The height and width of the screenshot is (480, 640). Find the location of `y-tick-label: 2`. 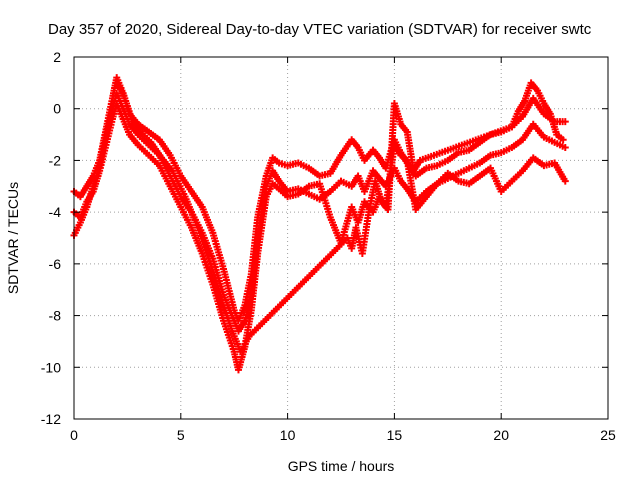

y-tick-label: 2 is located at coordinates (57, 57).